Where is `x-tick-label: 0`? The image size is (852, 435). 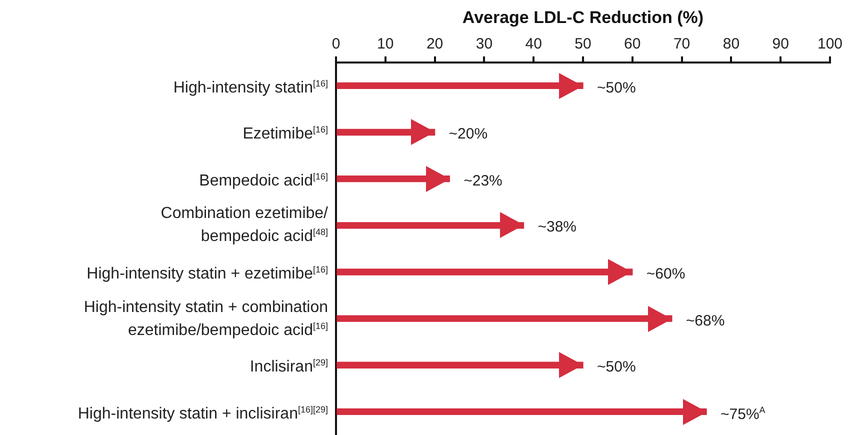
x-tick-label: 0 is located at coordinates (336, 44).